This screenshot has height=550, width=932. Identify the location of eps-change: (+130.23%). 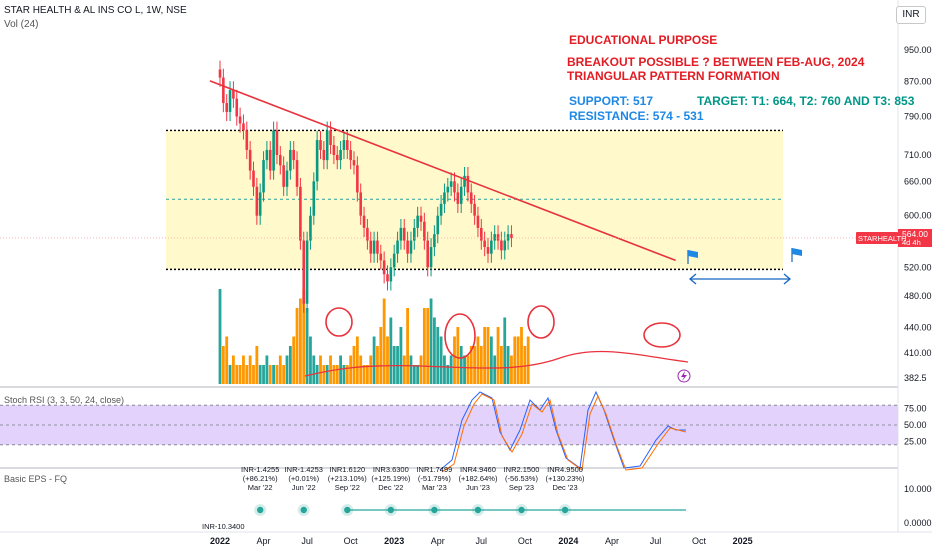
(565, 478).